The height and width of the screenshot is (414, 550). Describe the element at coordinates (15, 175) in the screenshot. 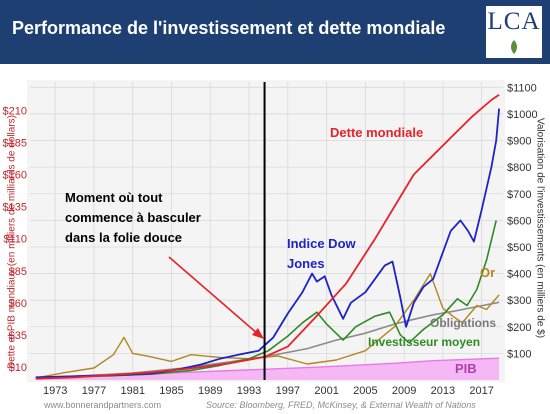

I see `left-axis-tick-label: $160` at that location.